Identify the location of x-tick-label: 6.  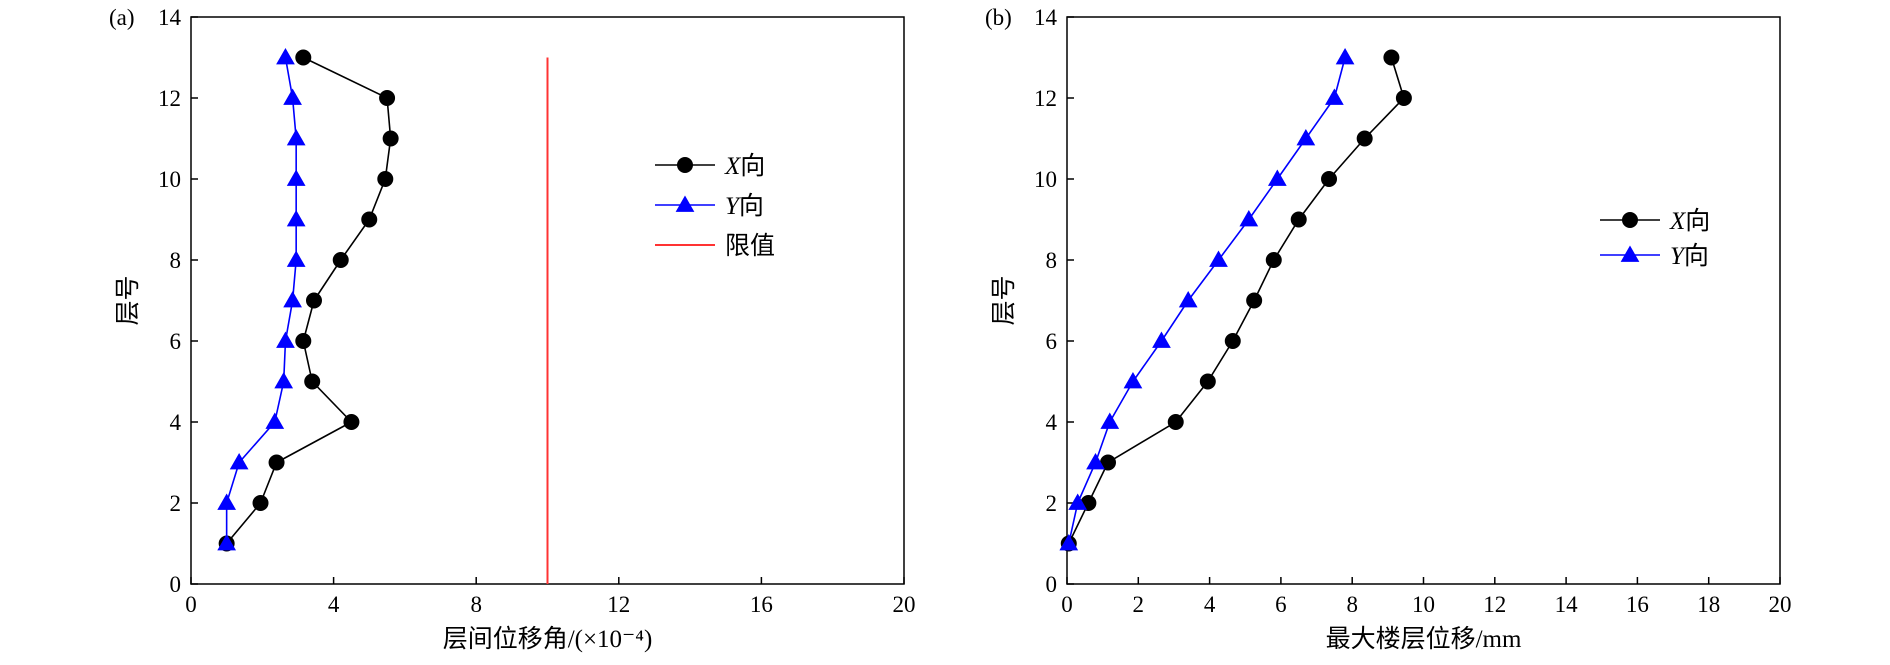
(1281, 604).